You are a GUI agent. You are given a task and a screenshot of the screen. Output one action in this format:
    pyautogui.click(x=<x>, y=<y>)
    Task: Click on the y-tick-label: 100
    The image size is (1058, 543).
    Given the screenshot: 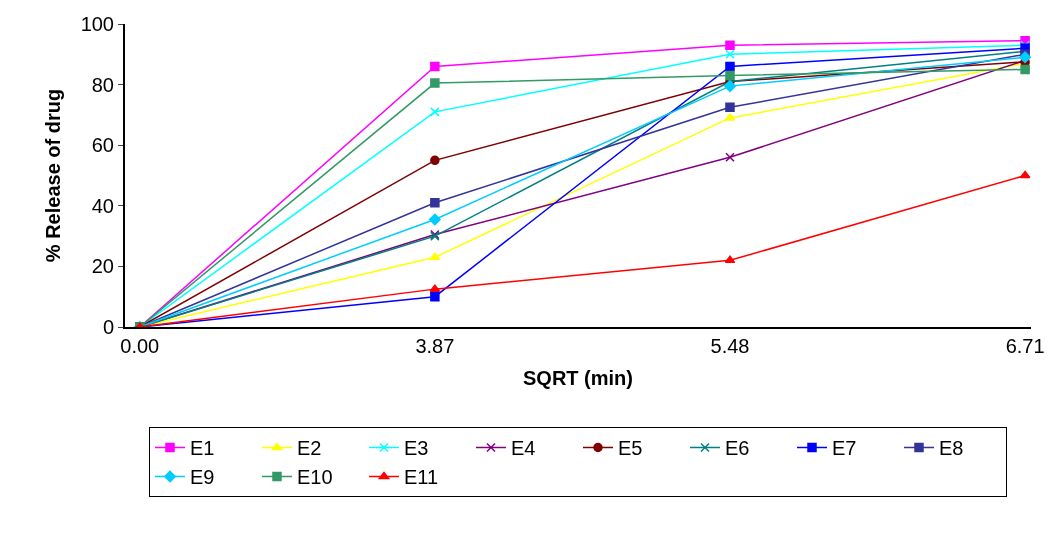 What is the action you would take?
    pyautogui.click(x=97, y=24)
    